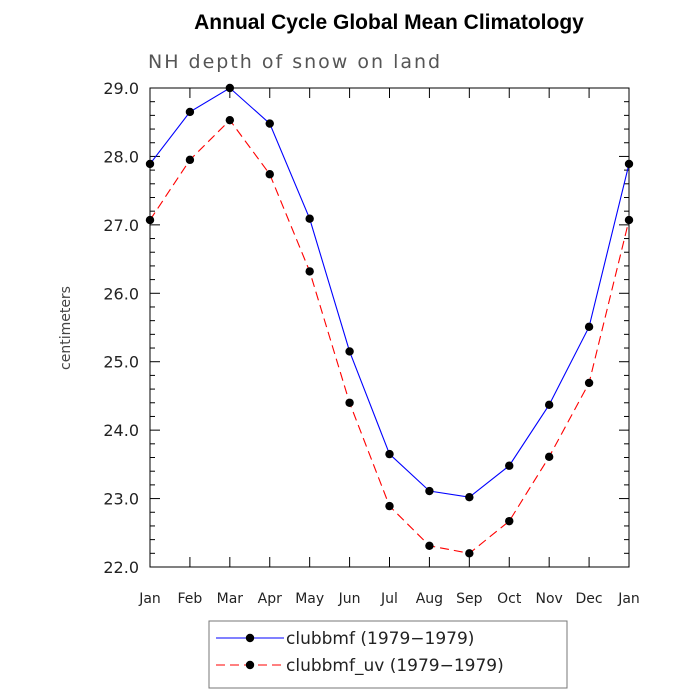  I want to click on x-tick-label: Oct, so click(509, 599).